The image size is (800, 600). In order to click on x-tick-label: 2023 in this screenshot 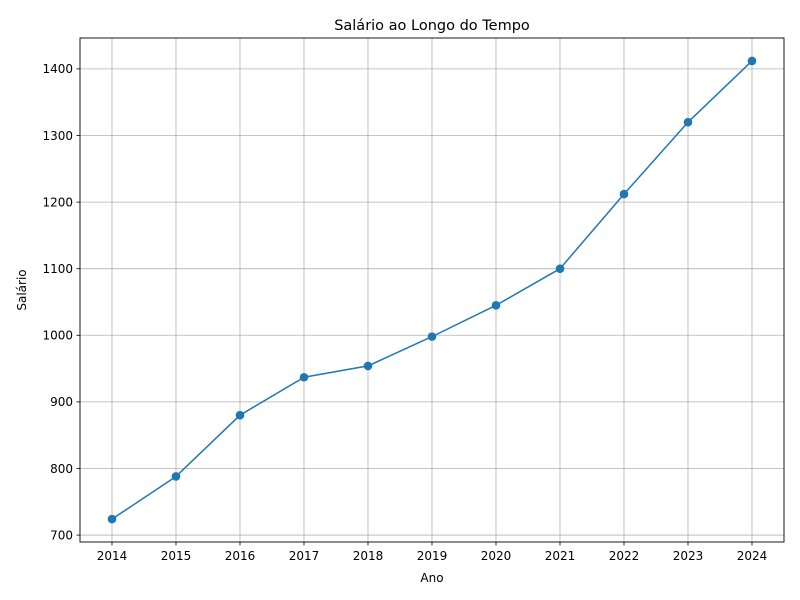, I will do `click(688, 556)`.